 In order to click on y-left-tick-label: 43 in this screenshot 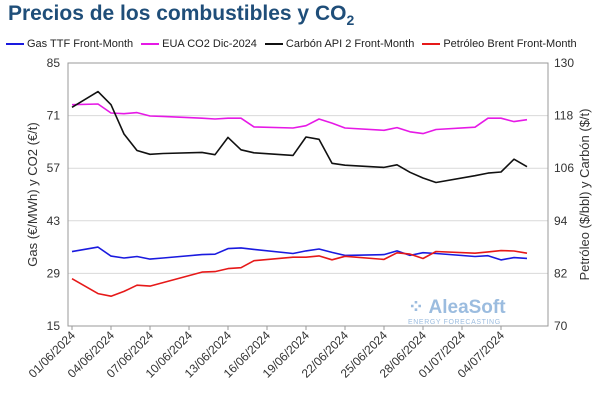, I will do `click(54, 221)`.